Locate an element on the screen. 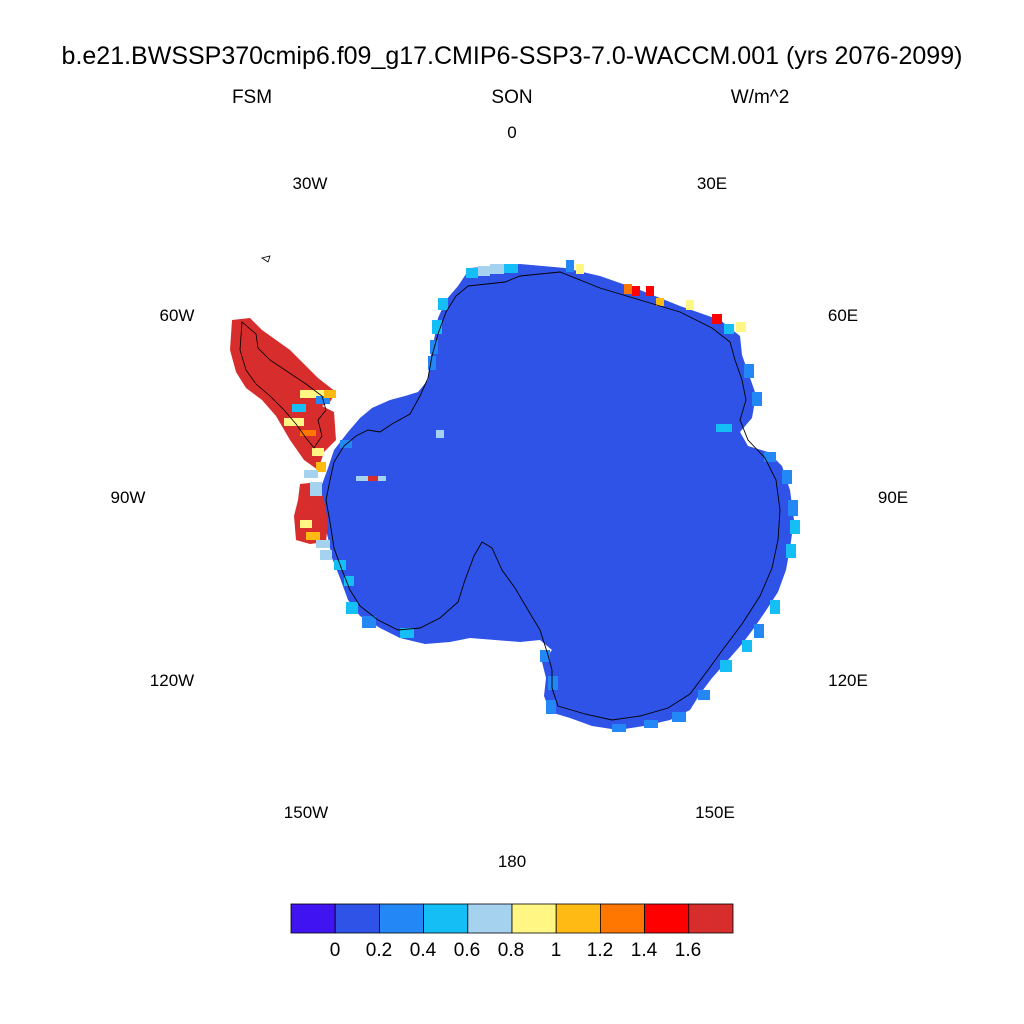 This screenshot has height=1024, width=1024. island-outline is located at coordinates (266, 259).